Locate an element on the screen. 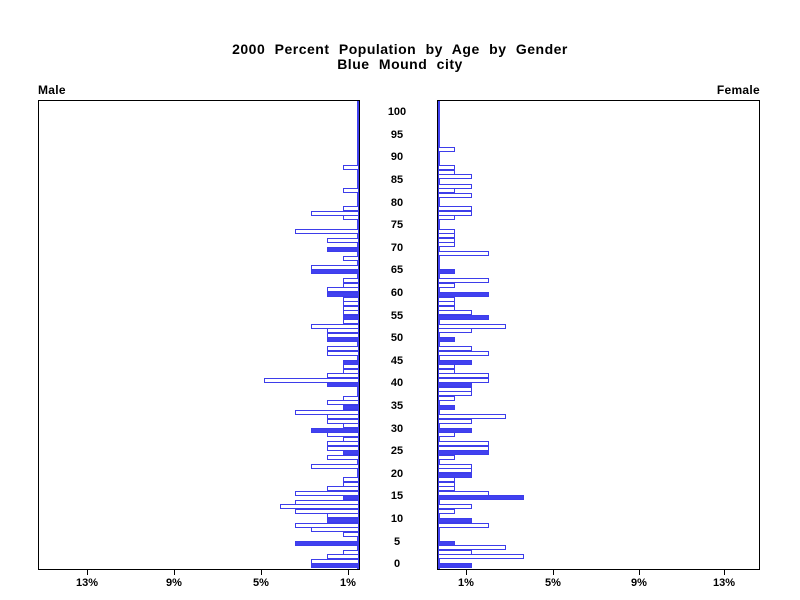  male-tick-label-1%: 1% is located at coordinates (348, 583).